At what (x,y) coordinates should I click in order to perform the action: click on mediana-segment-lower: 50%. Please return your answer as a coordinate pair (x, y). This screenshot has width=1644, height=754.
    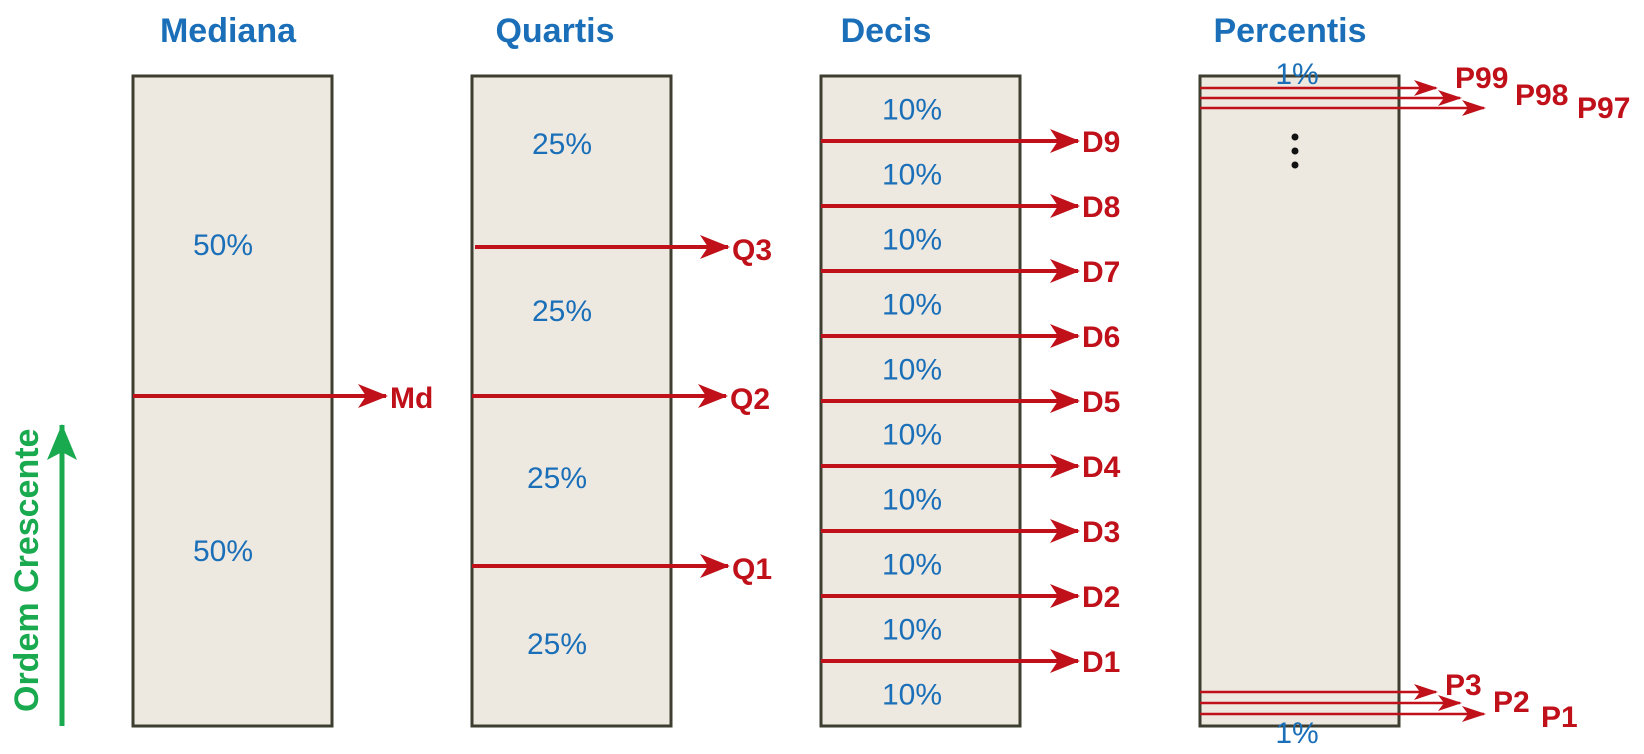
    Looking at the image, I should click on (223, 551).